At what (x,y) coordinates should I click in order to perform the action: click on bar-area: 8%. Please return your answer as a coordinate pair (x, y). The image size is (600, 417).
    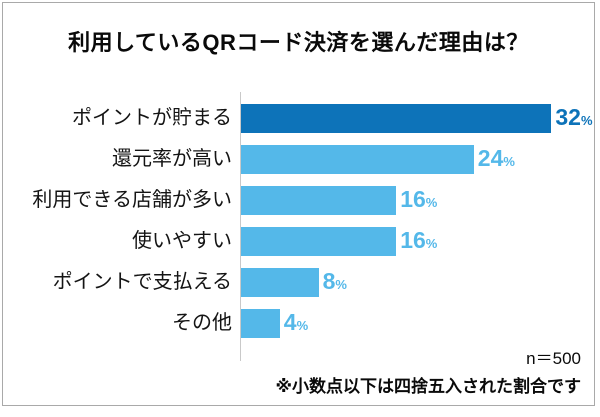
    Looking at the image, I should click on (294, 282).